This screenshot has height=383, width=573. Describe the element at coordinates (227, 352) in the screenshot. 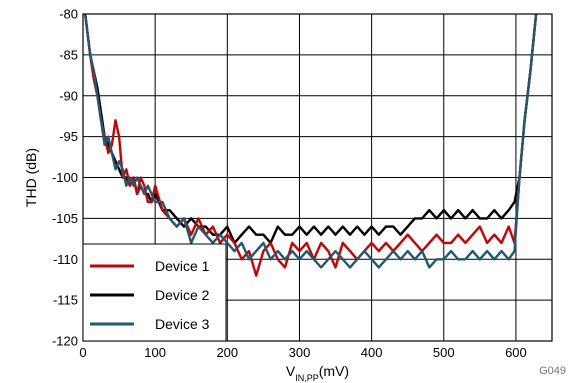

I see `x-tick-label: 200` at that location.